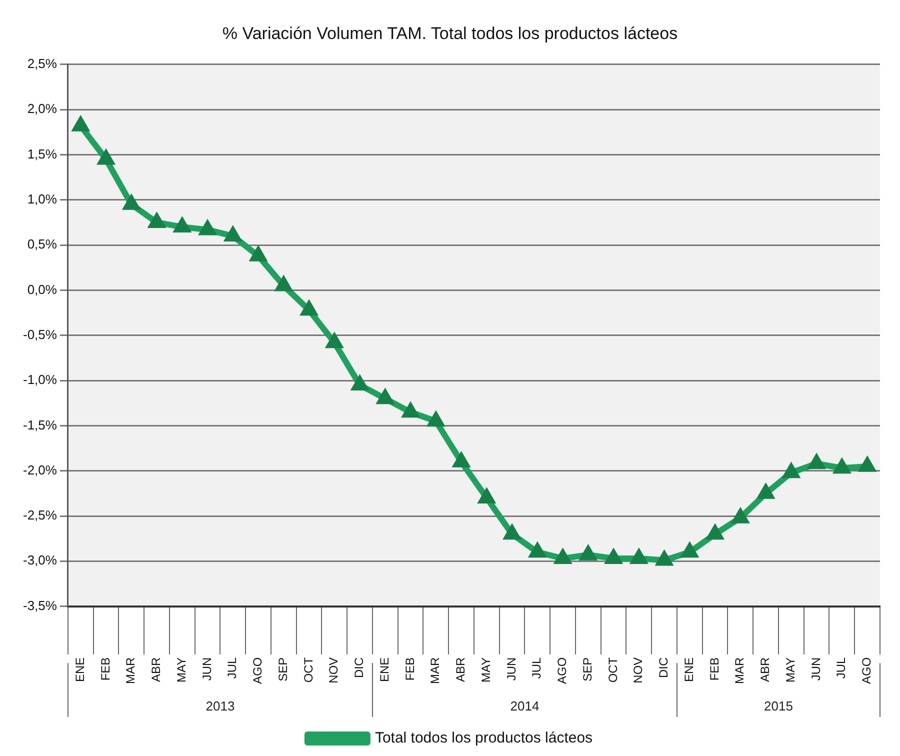 The width and height of the screenshot is (900, 756). Describe the element at coordinates (42, 198) in the screenshot. I see `y-tick-label: 1,0%` at that location.